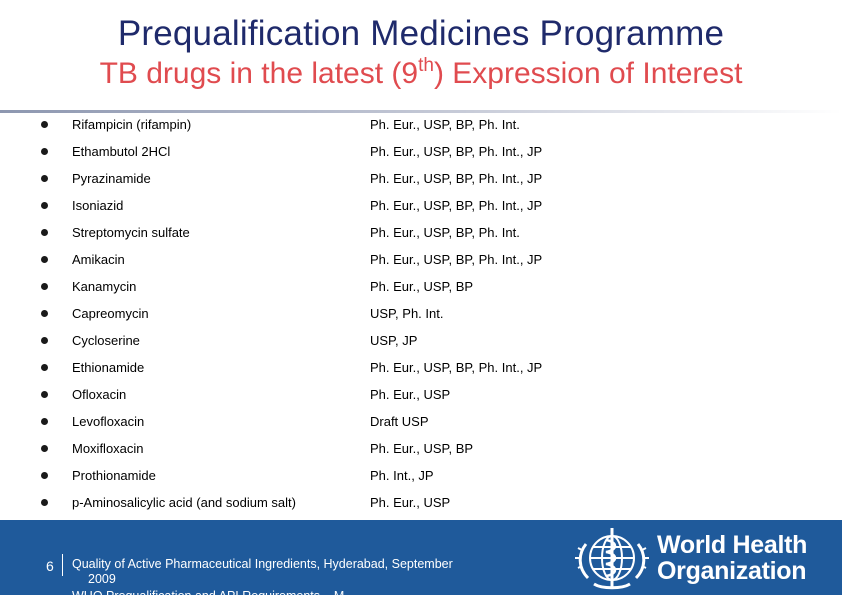  I want to click on list-item: Amikacin Ph. Eur., USP, BP, Ph. Int., JP, so click(421, 264).